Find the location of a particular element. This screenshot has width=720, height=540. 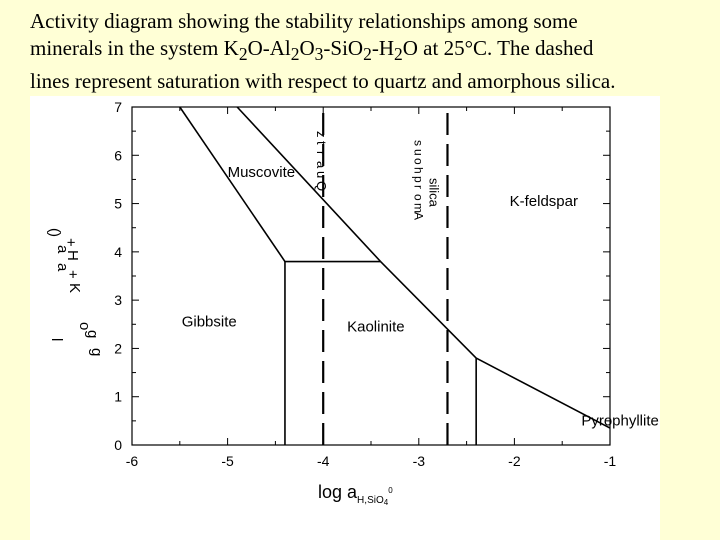

y-label-fragment: l is located at coordinates (56, 339).